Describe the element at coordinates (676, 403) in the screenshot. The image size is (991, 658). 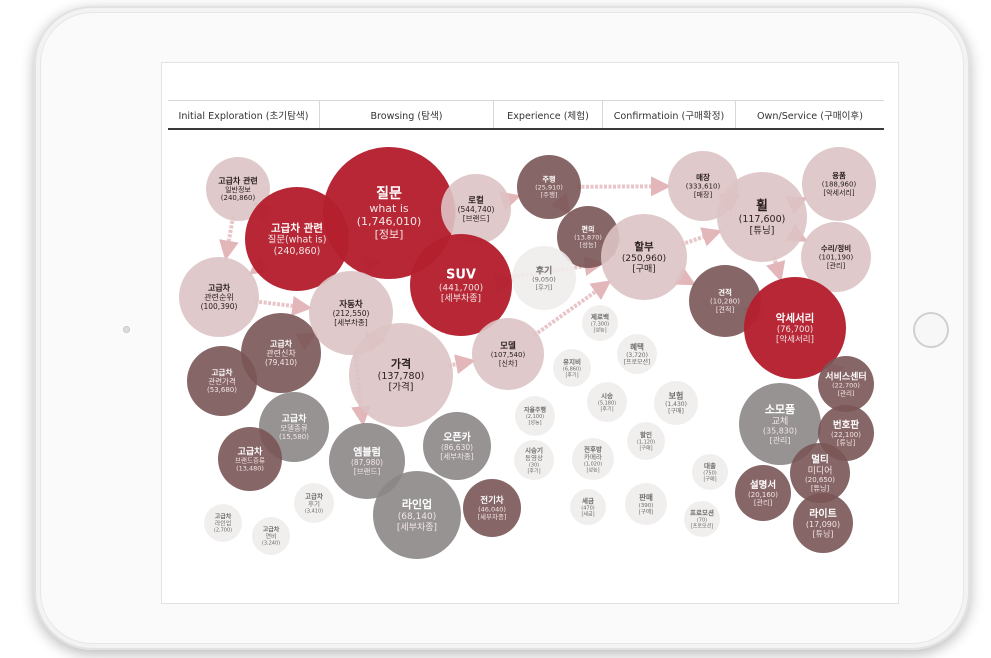
I see `keyword-bubble: 보험(1,430)[구매]` at that location.